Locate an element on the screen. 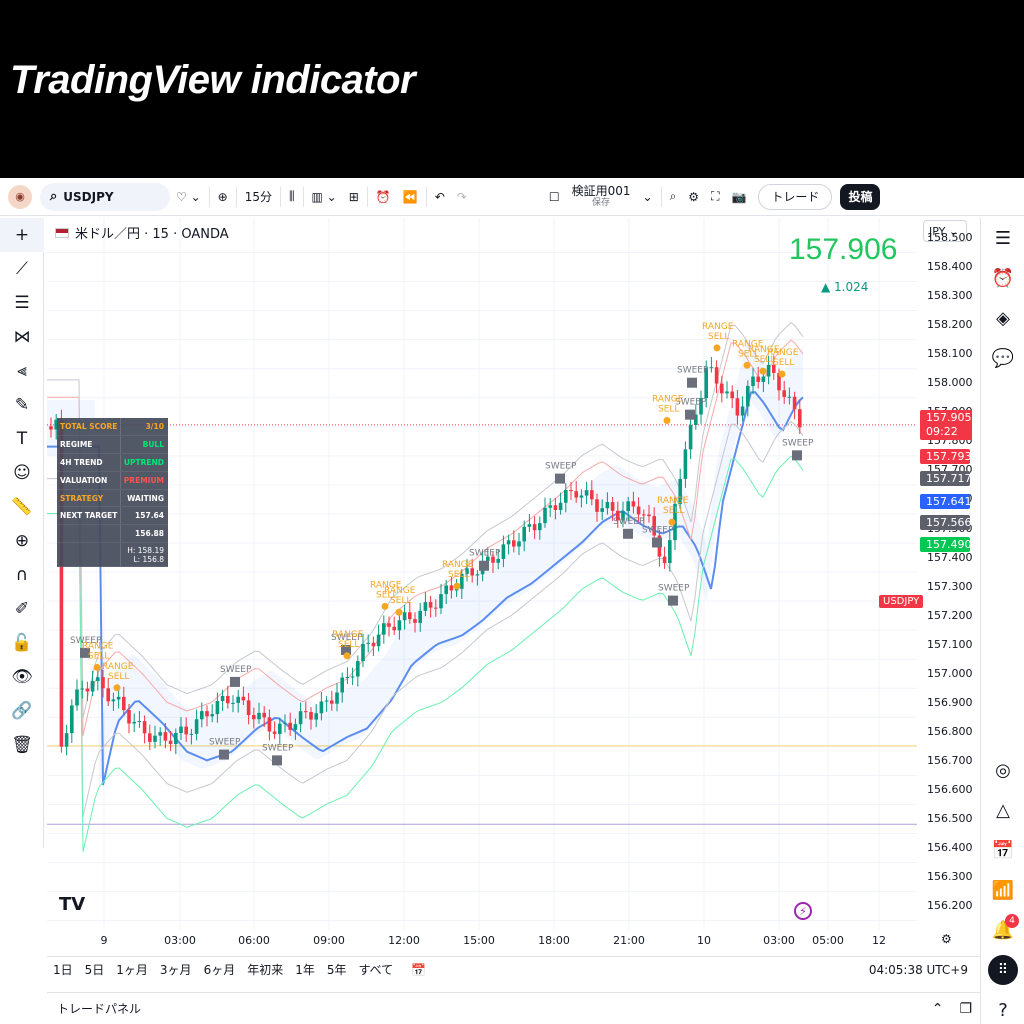  range-button: 1ヶ月 is located at coordinates (132, 970).